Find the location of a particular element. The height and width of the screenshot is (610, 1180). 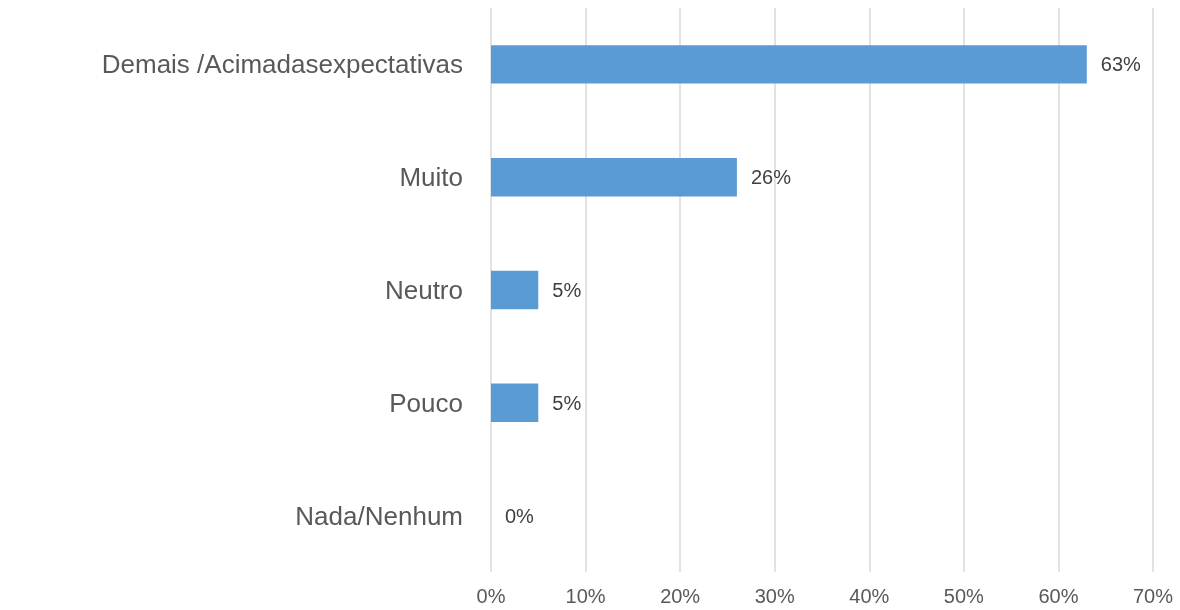

x-tick-label: 60% is located at coordinates (1058, 596).